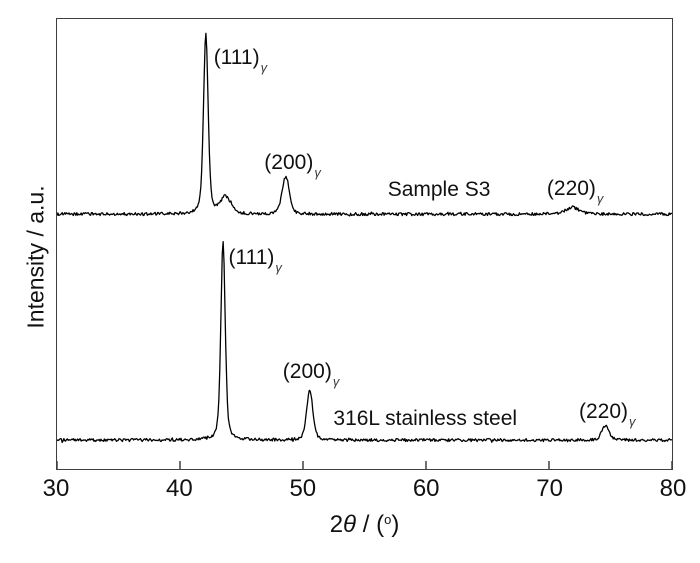 The height and width of the screenshot is (563, 700). I want to click on x-axis-title: 2θ / (o), so click(364, 524).